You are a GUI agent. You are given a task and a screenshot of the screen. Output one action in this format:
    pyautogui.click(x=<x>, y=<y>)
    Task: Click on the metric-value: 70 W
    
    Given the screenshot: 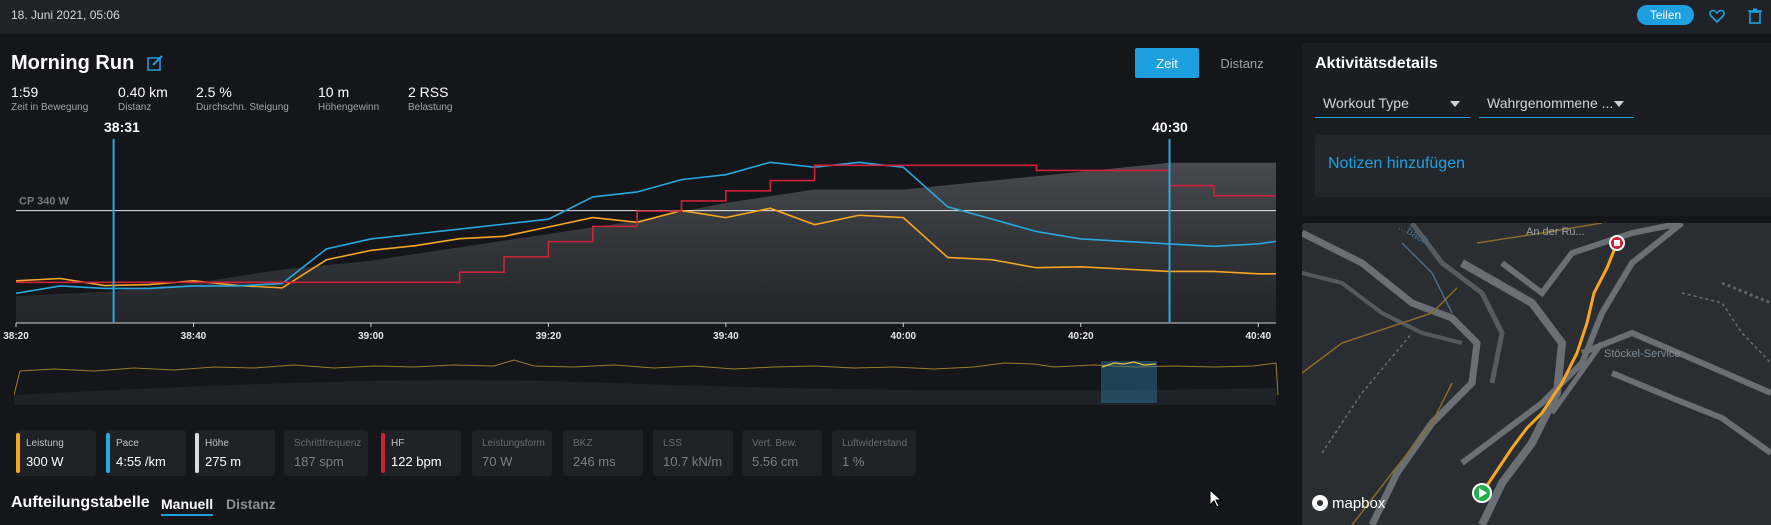 What is the action you would take?
    pyautogui.click(x=497, y=461)
    